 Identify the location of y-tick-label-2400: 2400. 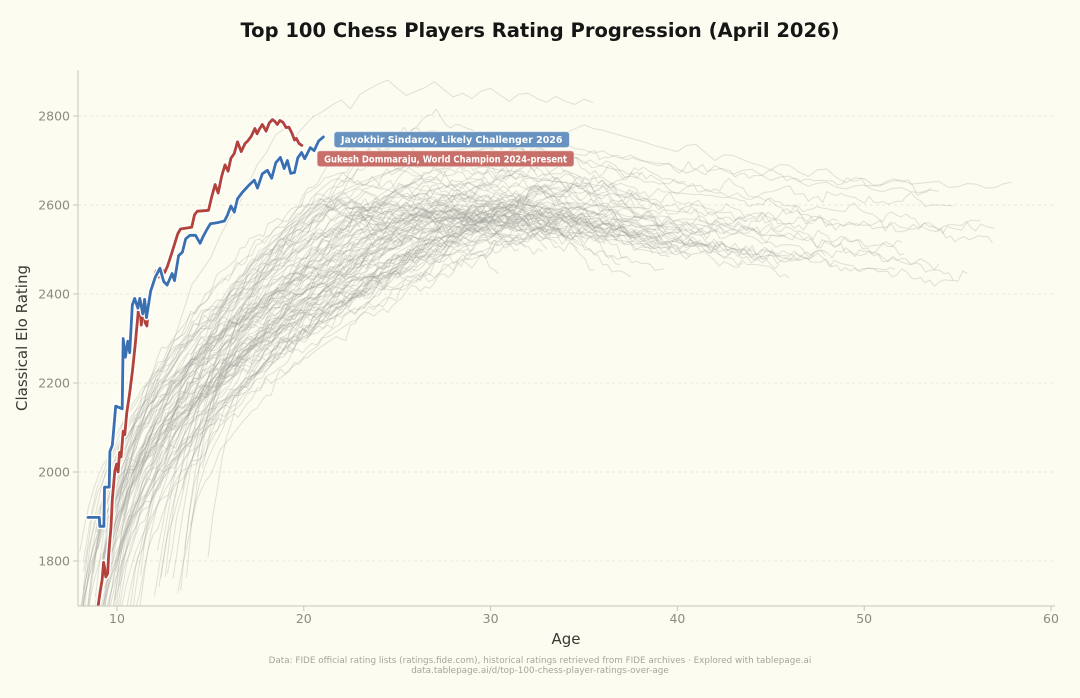
(54, 294).